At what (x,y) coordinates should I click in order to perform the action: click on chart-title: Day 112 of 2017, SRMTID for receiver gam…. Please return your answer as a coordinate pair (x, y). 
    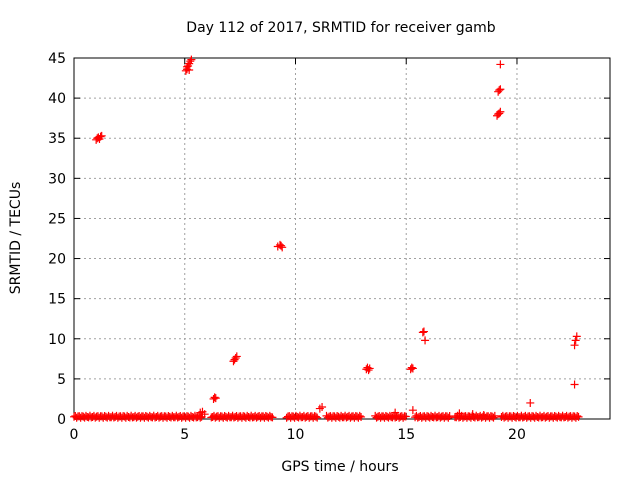
    Looking at the image, I should click on (341, 28).